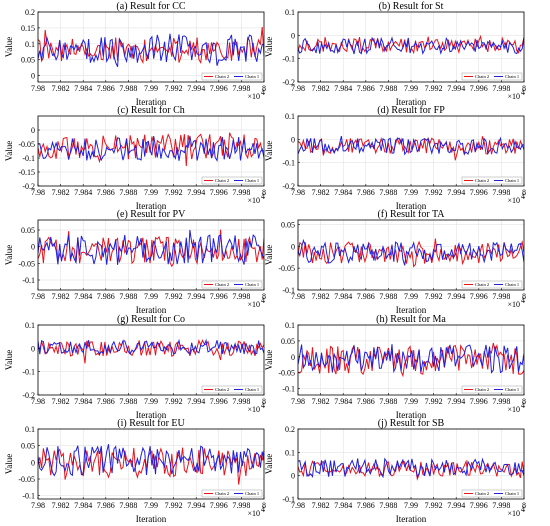 This screenshot has width=550, height=526. I want to click on subplot-title: (i) Result for EU, so click(151, 423).